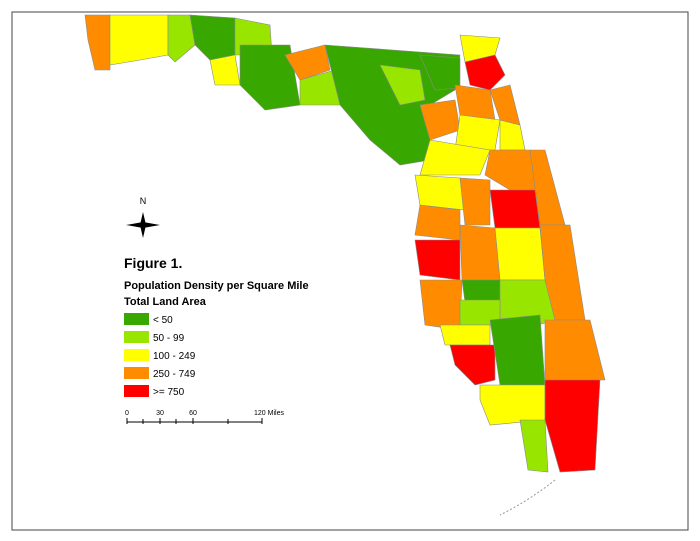  Describe the element at coordinates (216, 286) in the screenshot. I see `legend-title: Population Density per Square Mile` at that location.